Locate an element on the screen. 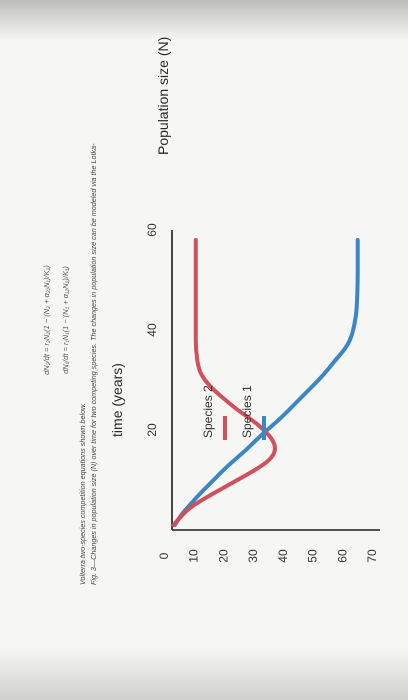  equation-species-1: dN₁/dt = r₁N₁(1 − (N₁ + α₁₂N₂)/K₁) is located at coordinates (65, 320).